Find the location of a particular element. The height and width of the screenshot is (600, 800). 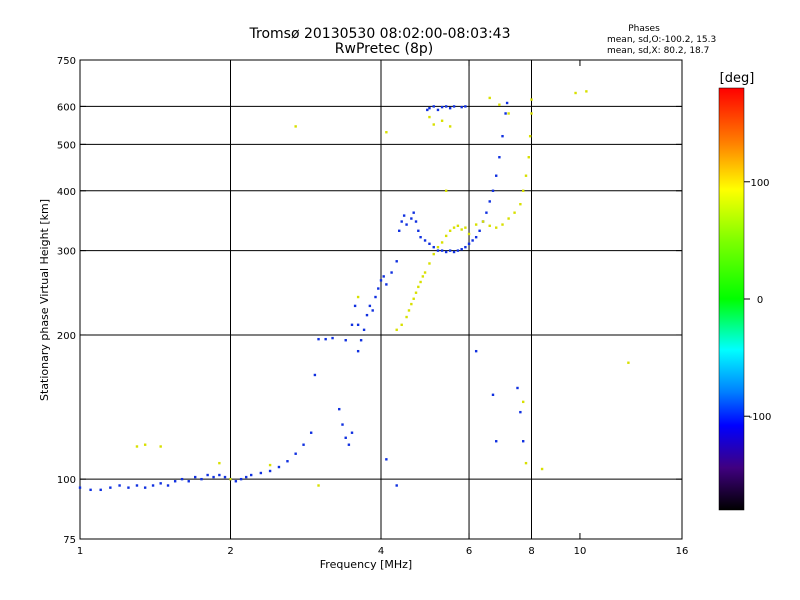

x-tick-label: 10 is located at coordinates (580, 551).